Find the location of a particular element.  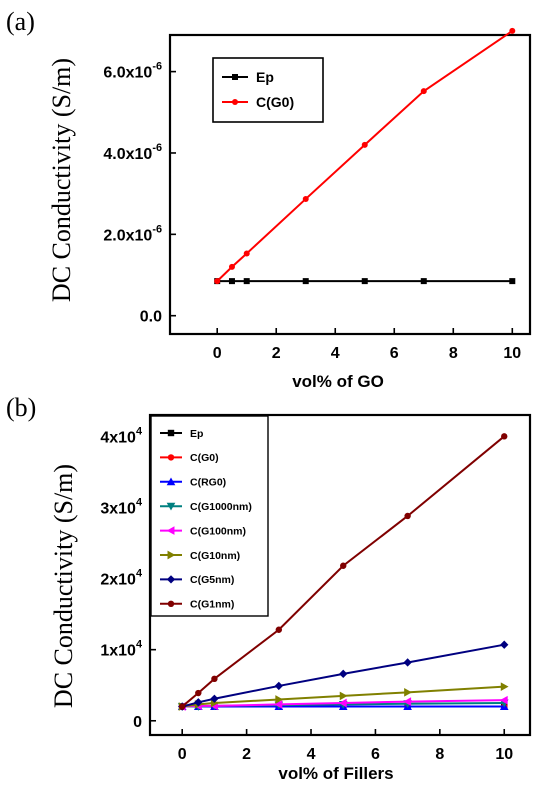

panel-b-y-tick-label: 1x10⁴ is located at coordinates (121, 649).